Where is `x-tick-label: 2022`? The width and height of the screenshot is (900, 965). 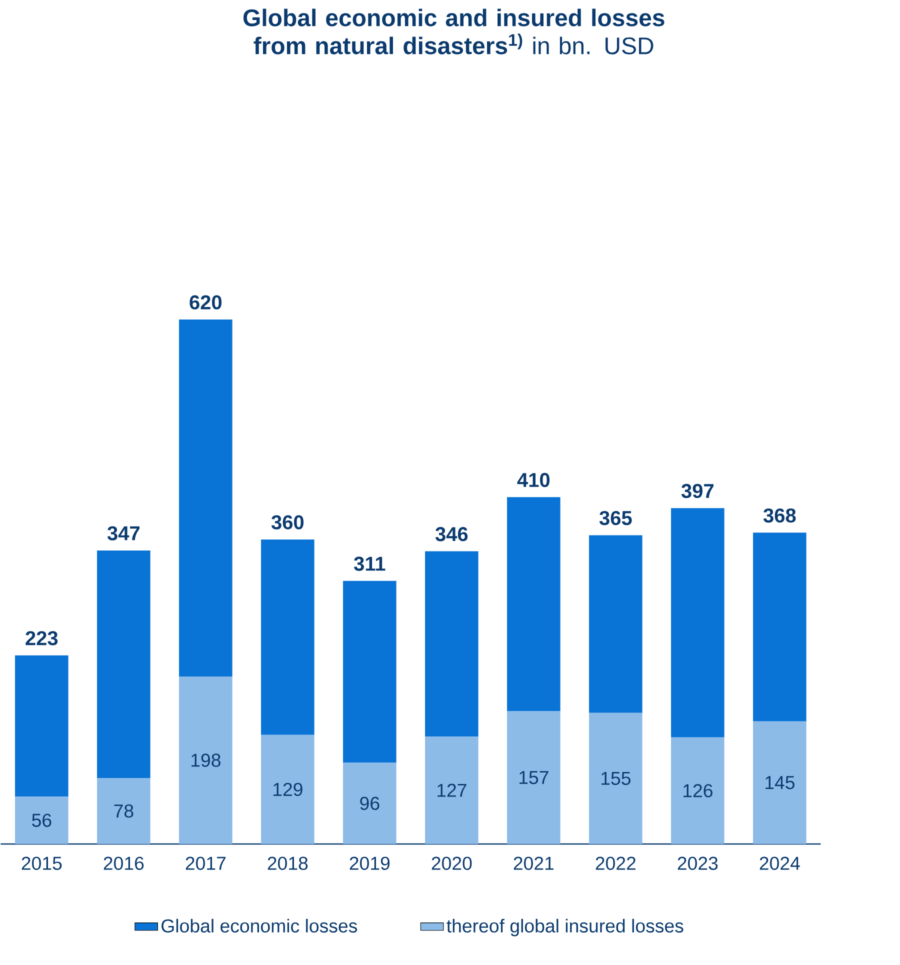
x-tick-label: 2022 is located at coordinates (616, 863).